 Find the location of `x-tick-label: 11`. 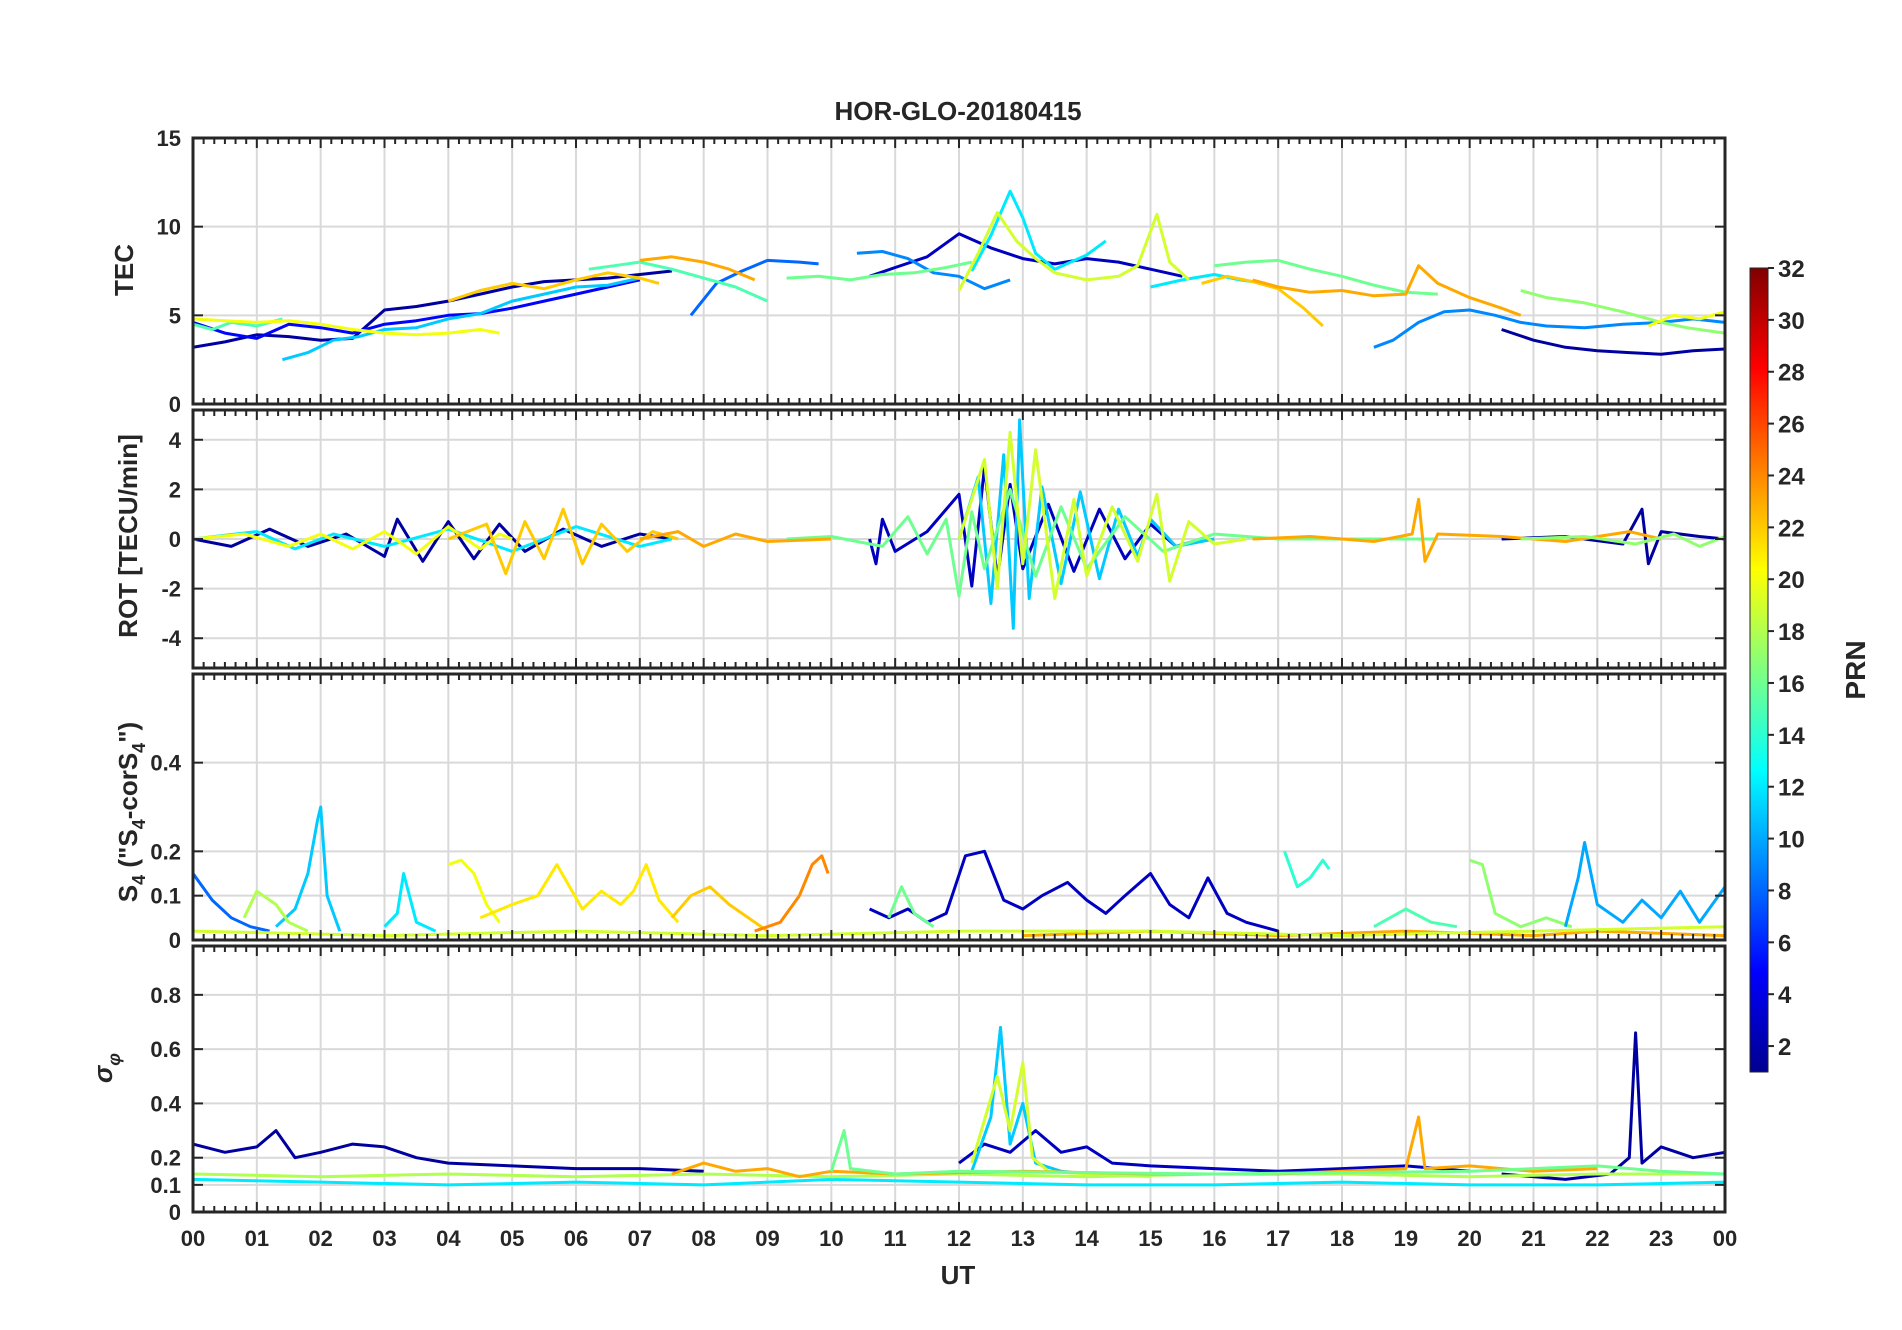

x-tick-label: 11 is located at coordinates (895, 1238).